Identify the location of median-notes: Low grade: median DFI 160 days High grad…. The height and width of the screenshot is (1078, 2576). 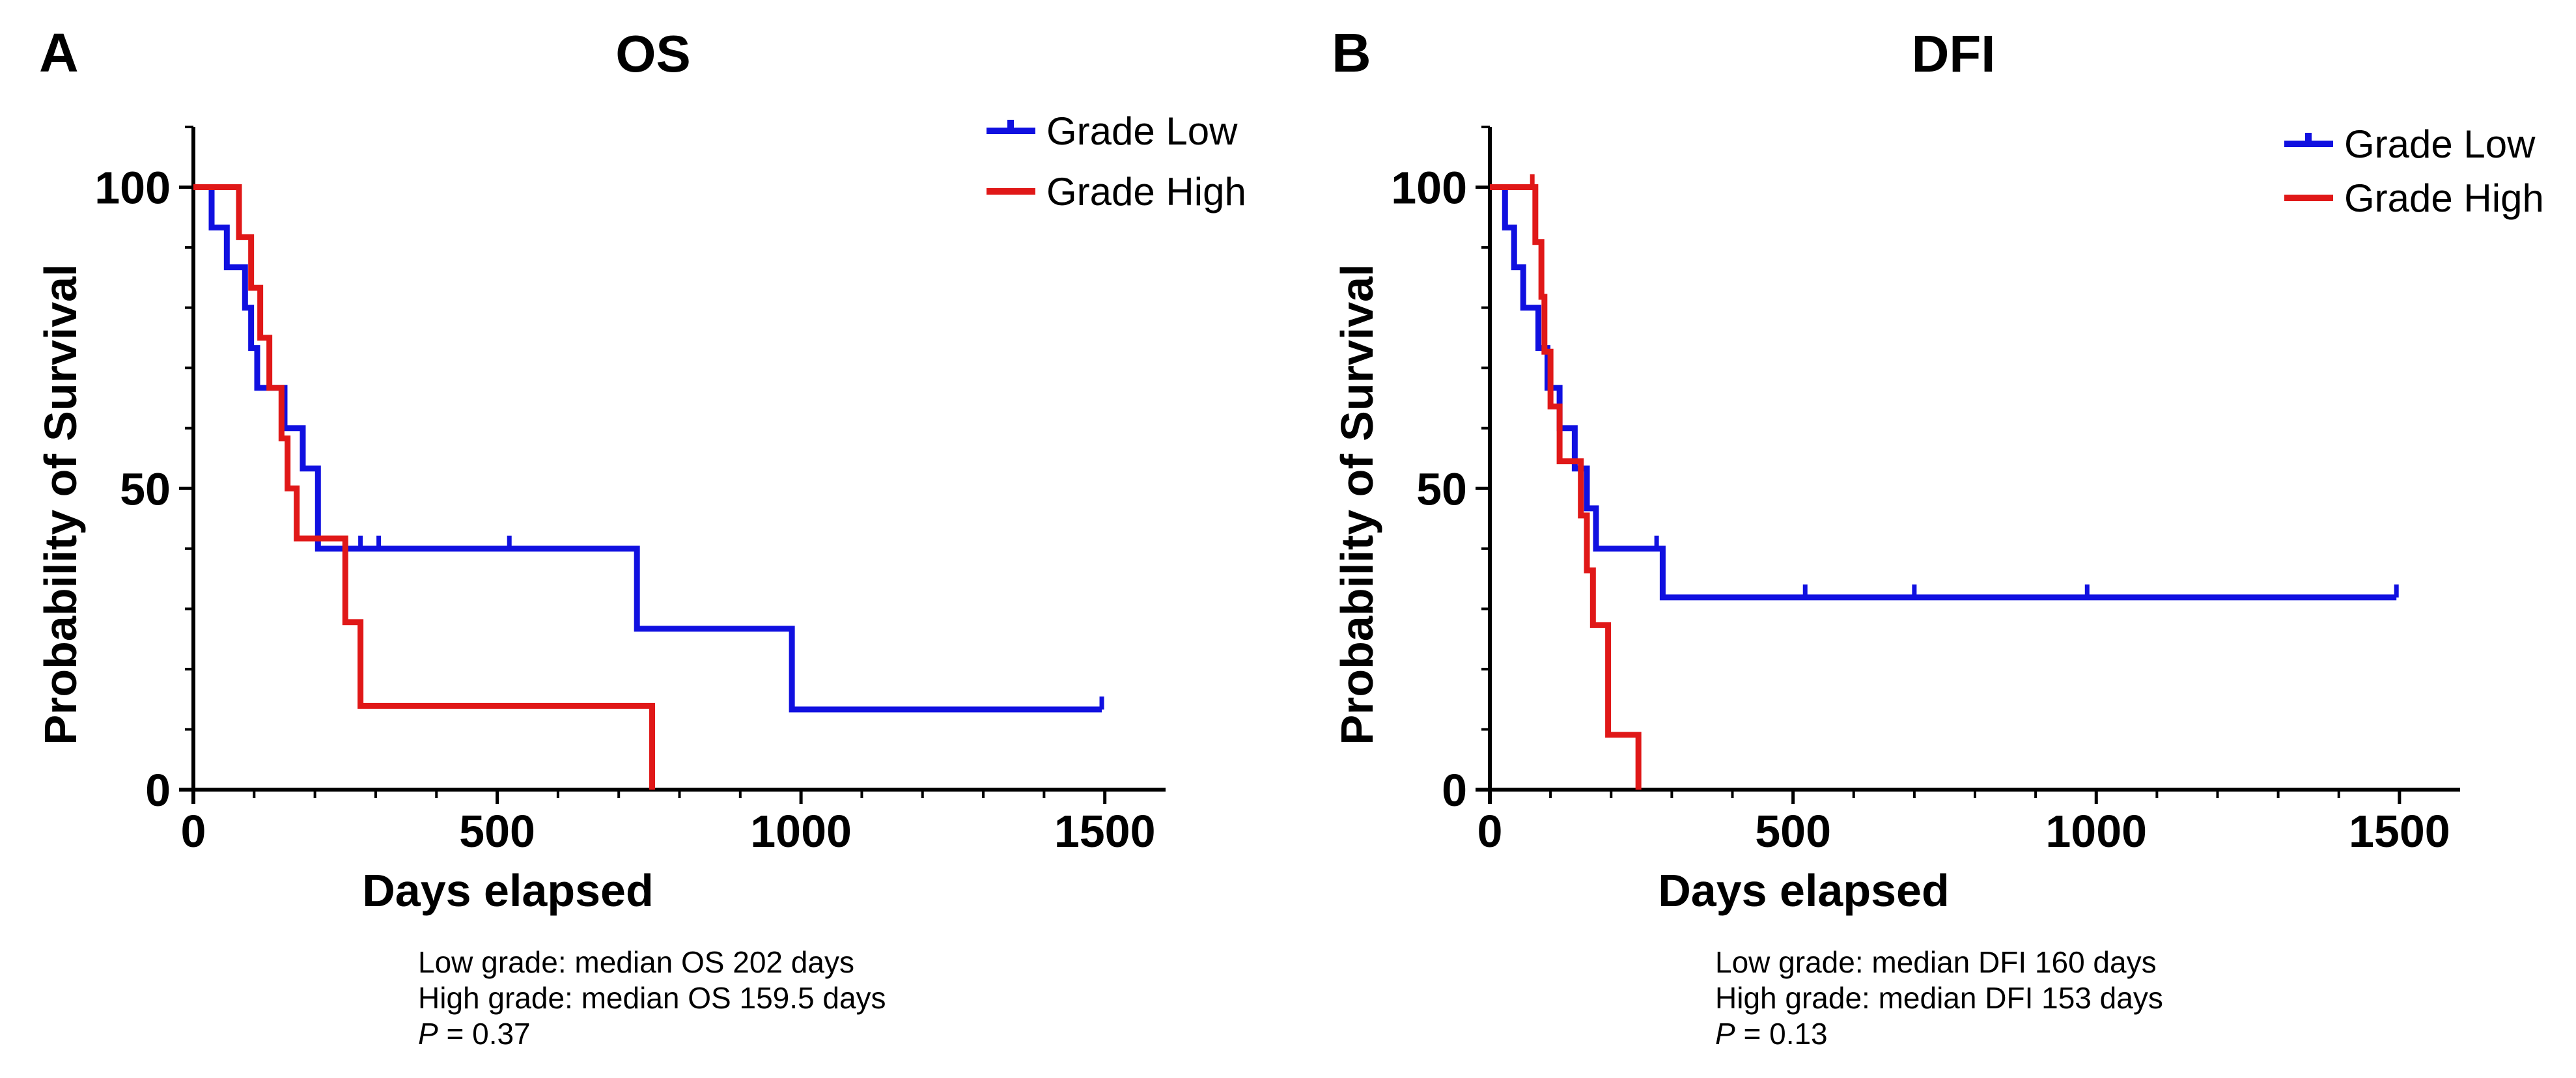
(1939, 998).